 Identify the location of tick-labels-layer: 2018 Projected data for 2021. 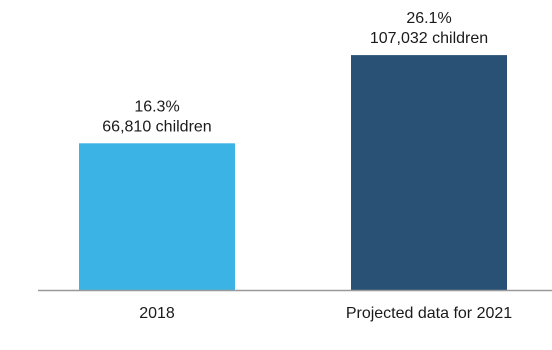
(325, 313).